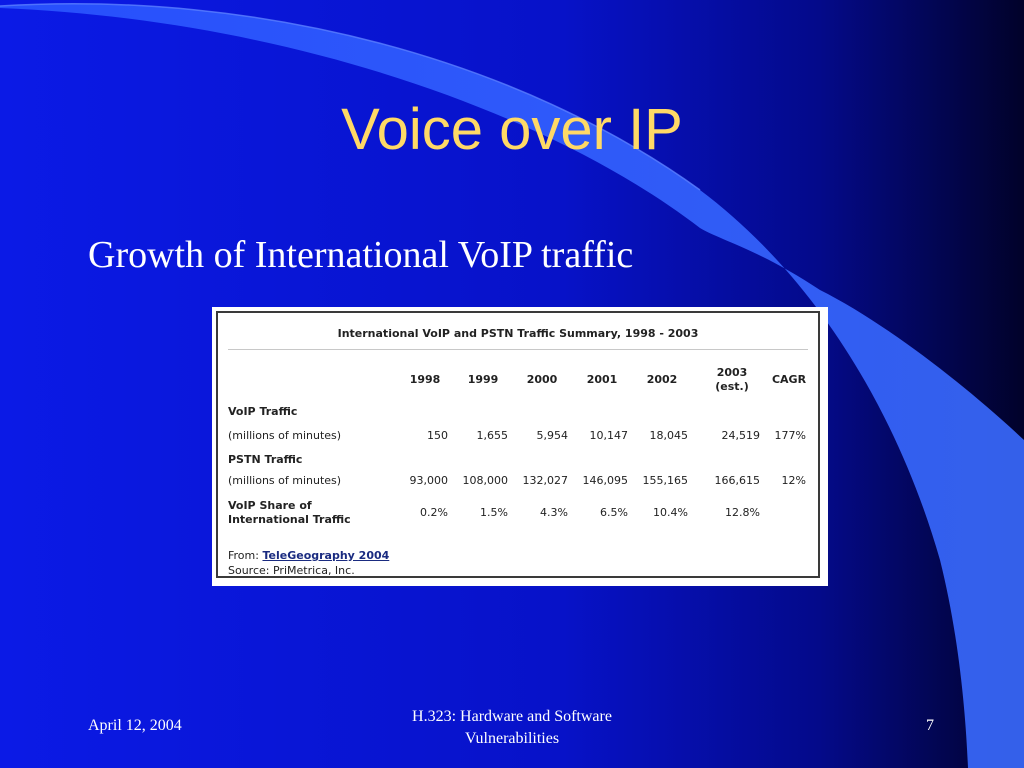 The width and height of the screenshot is (1024, 768). What do you see at coordinates (326, 555) in the screenshot?
I see `telegeography-link: TeleGeography 2004` at bounding box center [326, 555].